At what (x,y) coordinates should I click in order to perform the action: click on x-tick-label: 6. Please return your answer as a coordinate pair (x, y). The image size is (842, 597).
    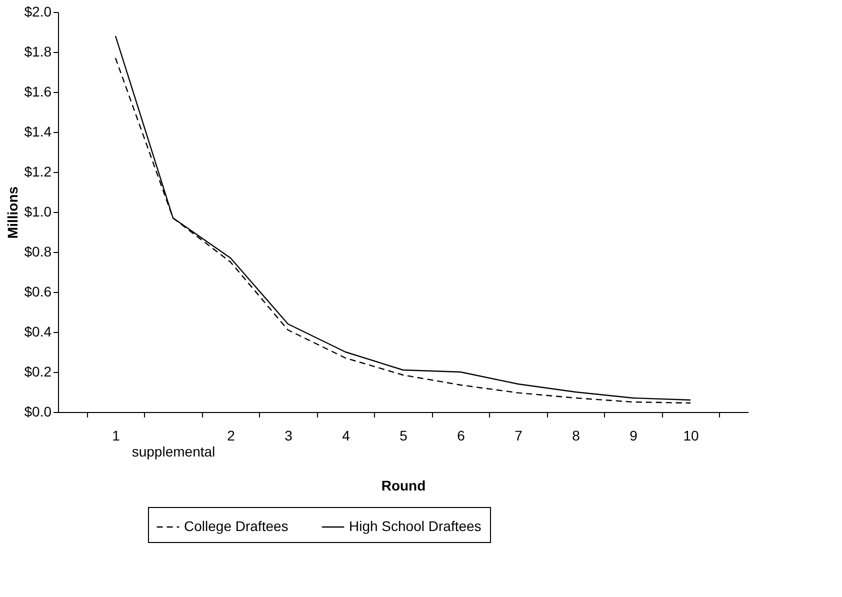
    Looking at the image, I should click on (461, 436).